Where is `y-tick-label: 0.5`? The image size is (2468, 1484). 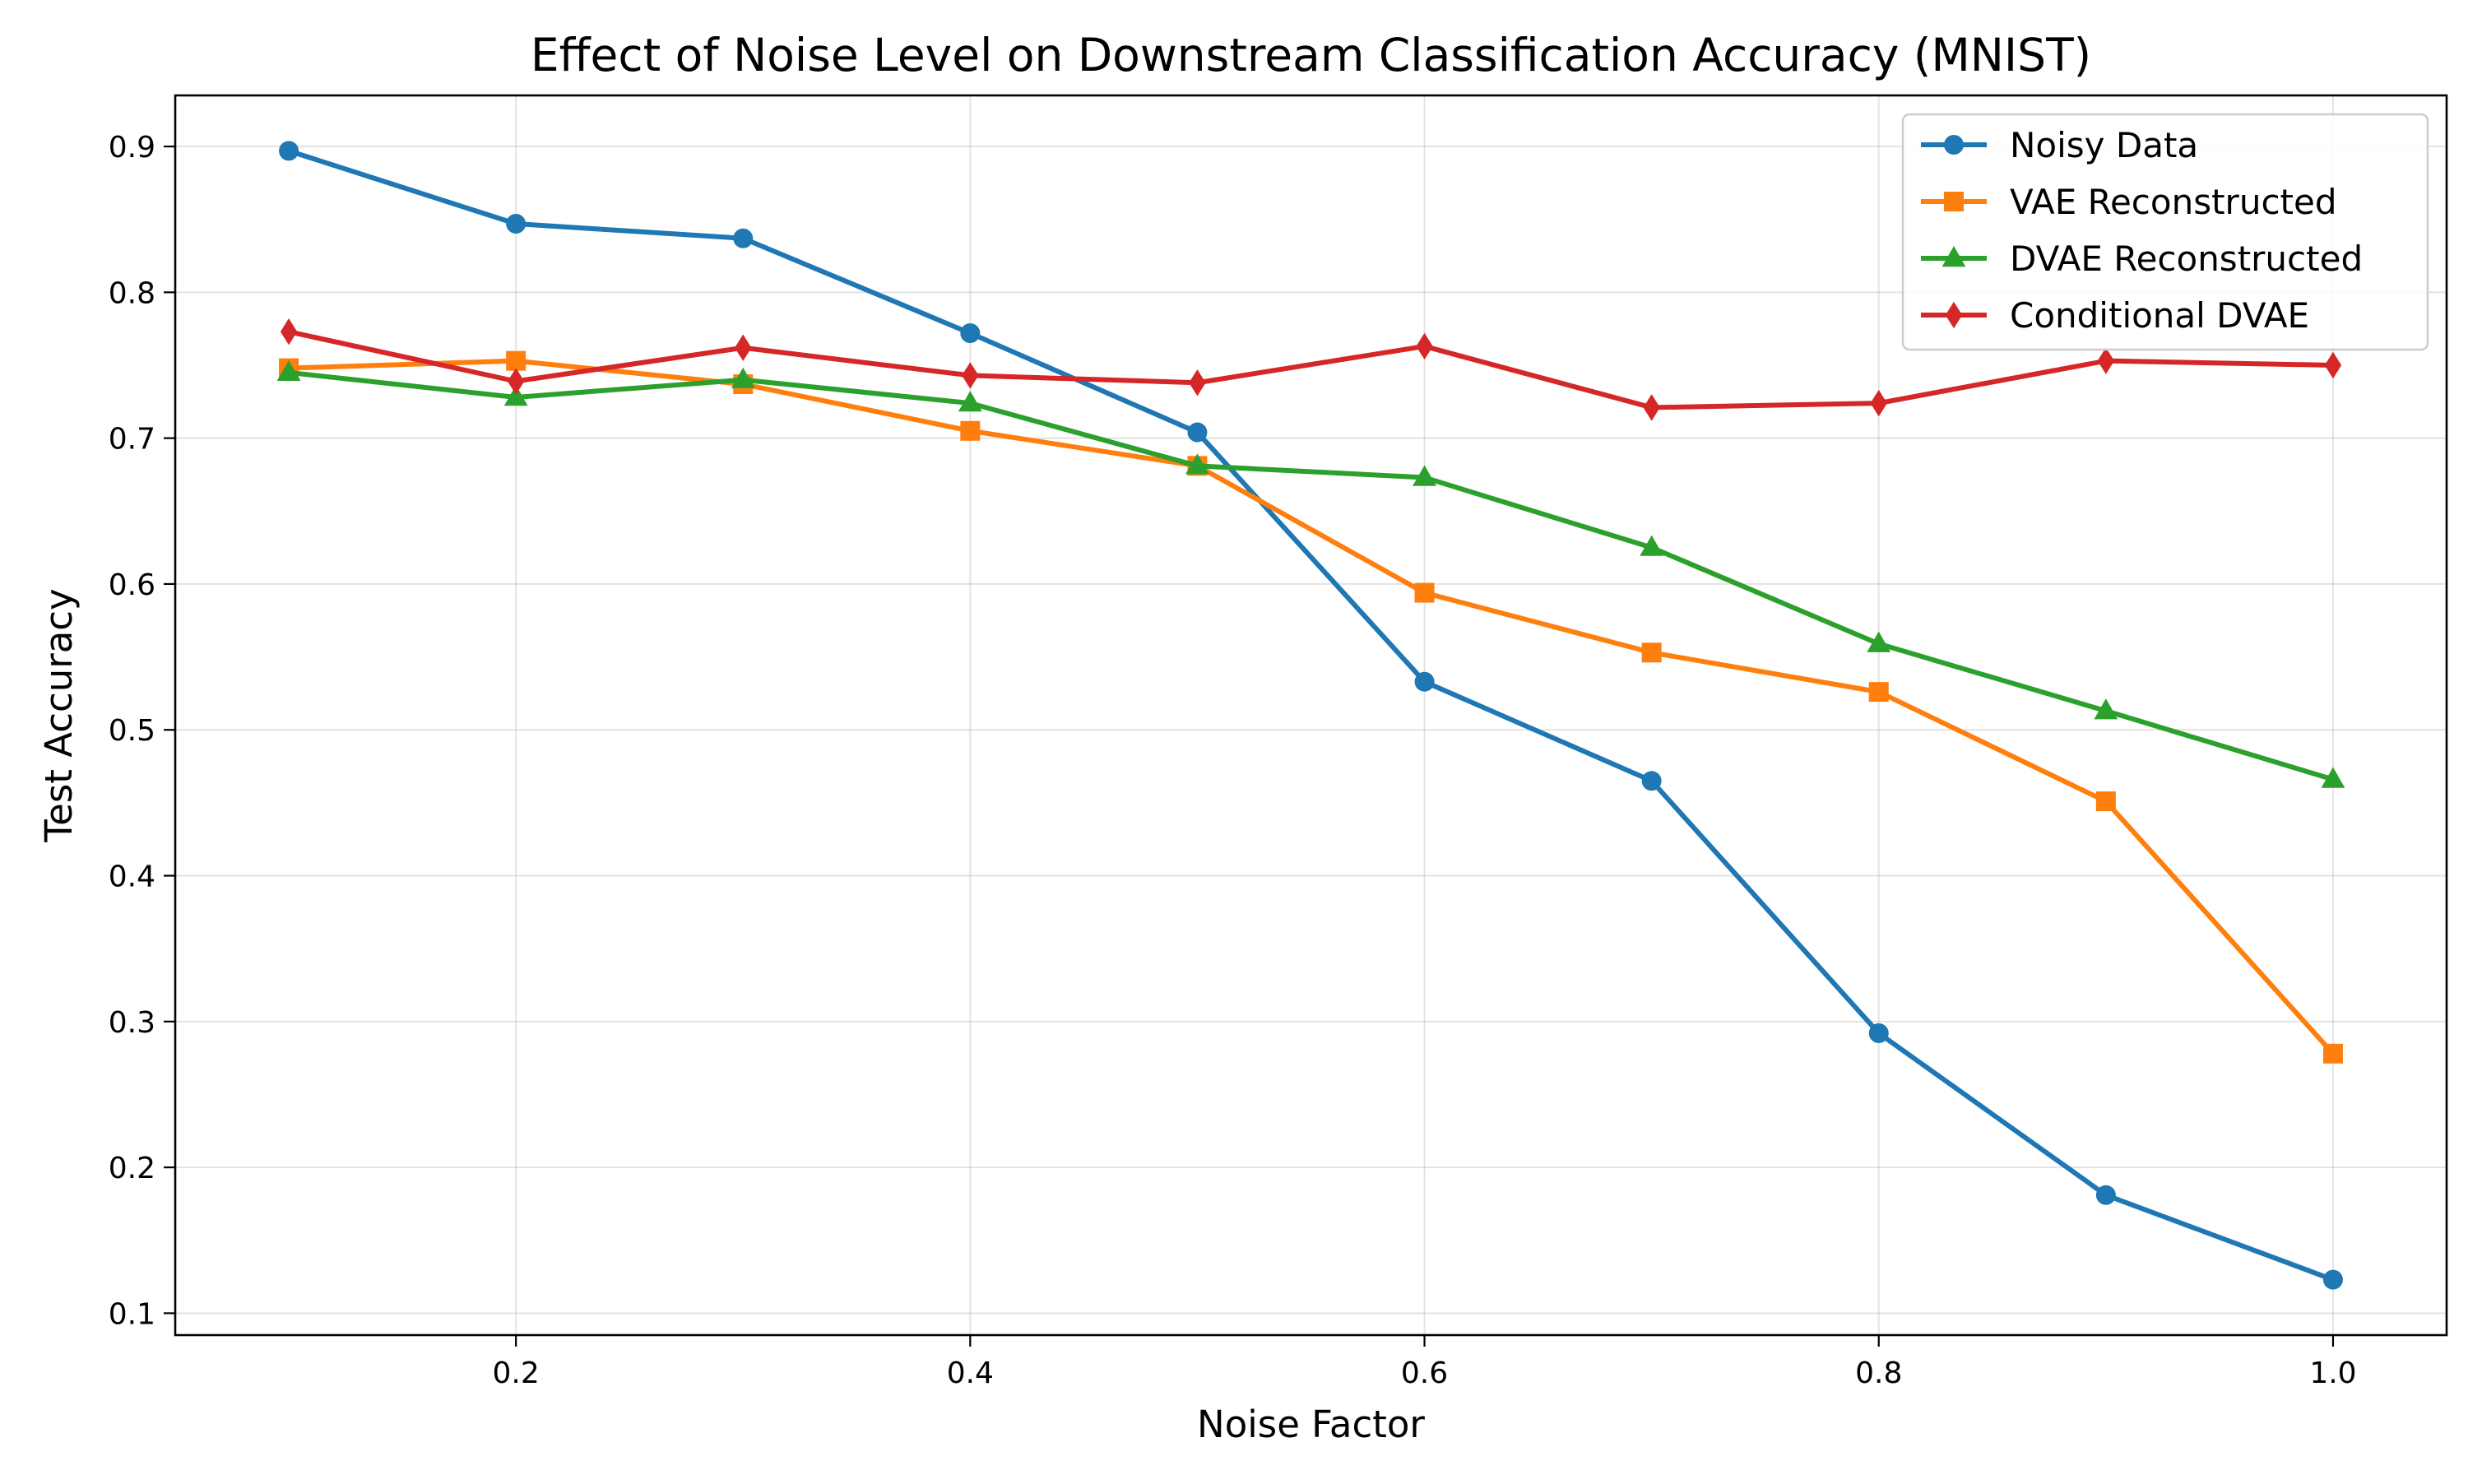 y-tick-label: 0.5 is located at coordinates (132, 731).